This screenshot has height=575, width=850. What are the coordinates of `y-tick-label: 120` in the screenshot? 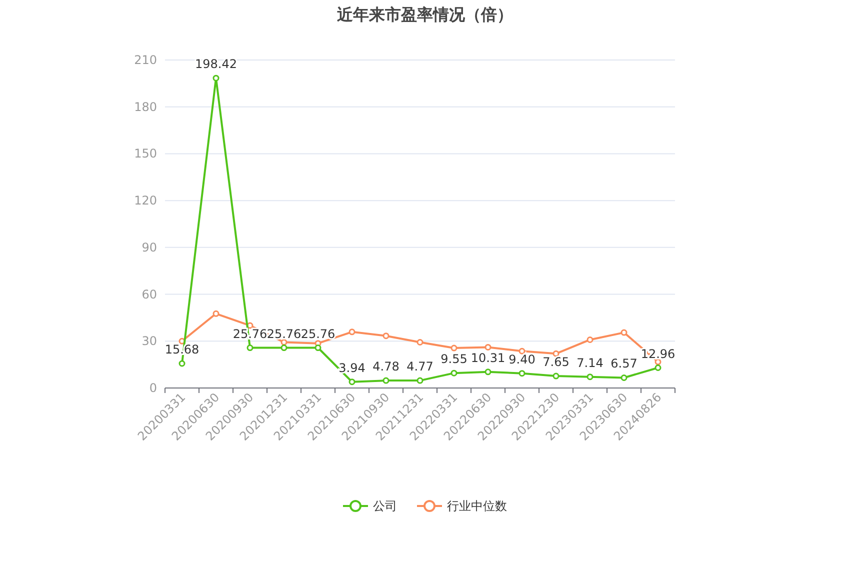 It's located at (145, 201).